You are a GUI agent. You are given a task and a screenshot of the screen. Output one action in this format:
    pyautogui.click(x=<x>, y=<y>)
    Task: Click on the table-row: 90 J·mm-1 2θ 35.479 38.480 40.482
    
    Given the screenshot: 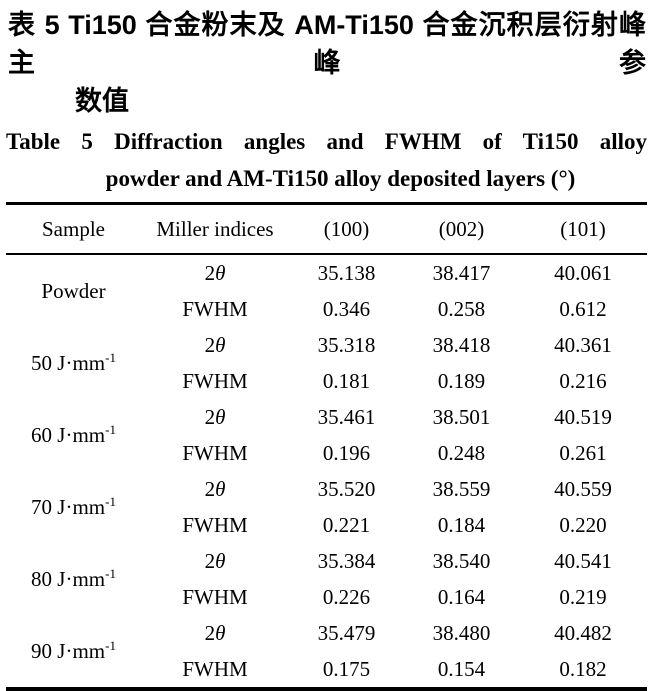 What is the action you would take?
    pyautogui.click(x=326, y=639)
    